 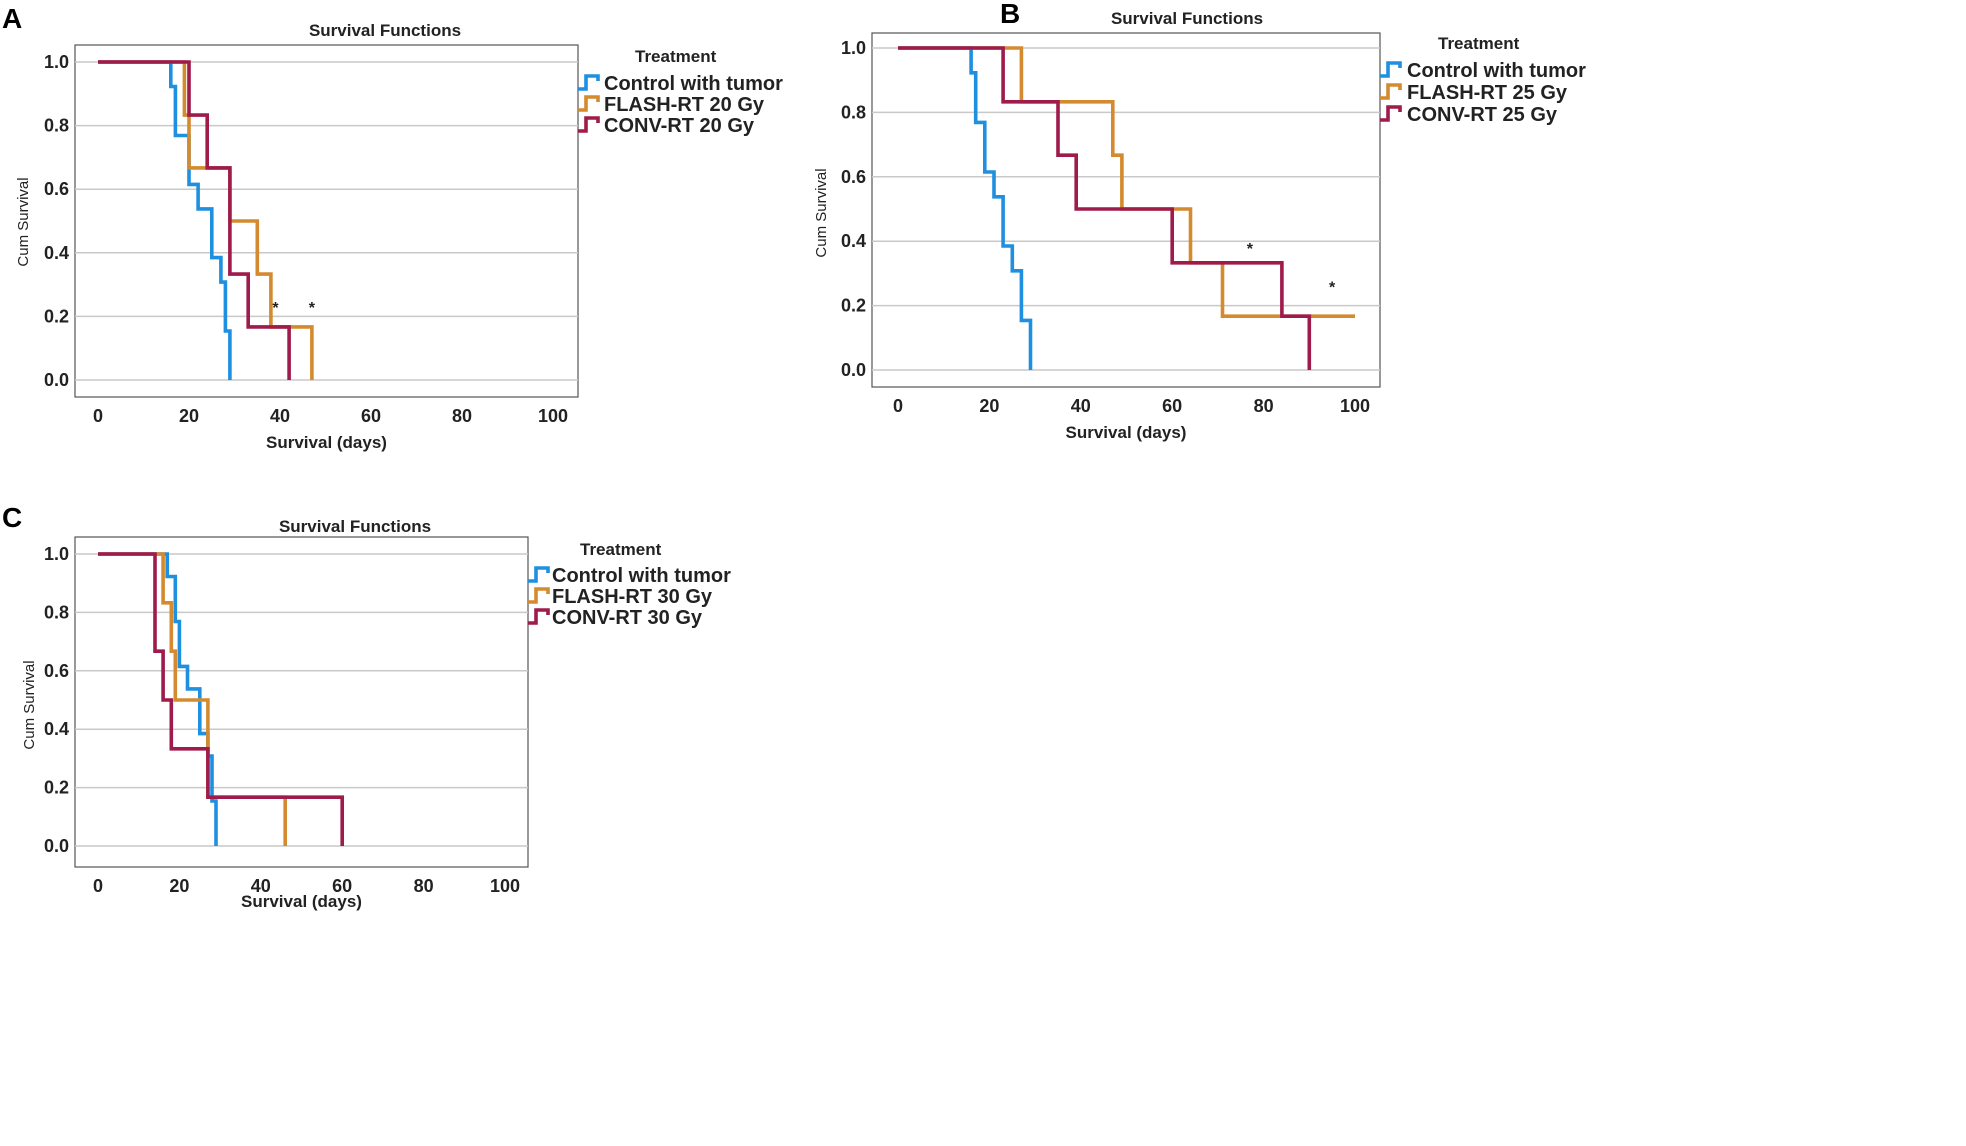 I want to click on series-line-conv-rt-25-gy, so click(x=1105, y=208).